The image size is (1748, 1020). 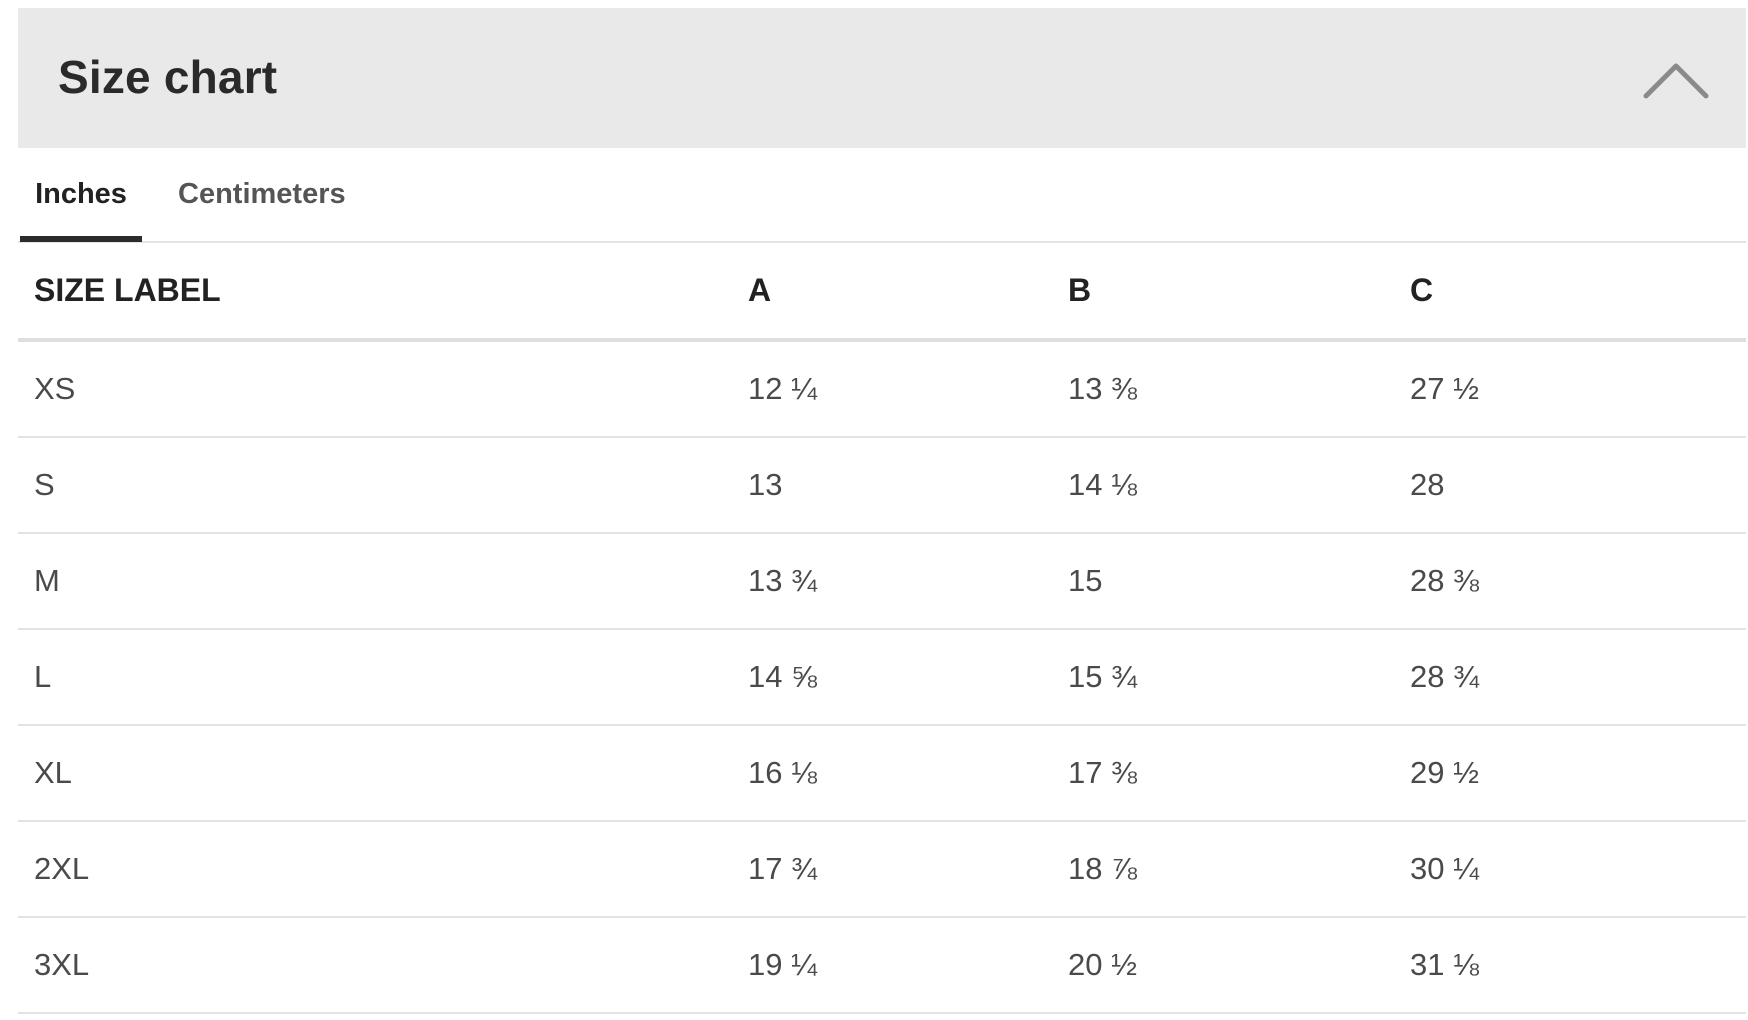 What do you see at coordinates (1444, 388) in the screenshot?
I see `measurement-c-cell: 27 ½` at bounding box center [1444, 388].